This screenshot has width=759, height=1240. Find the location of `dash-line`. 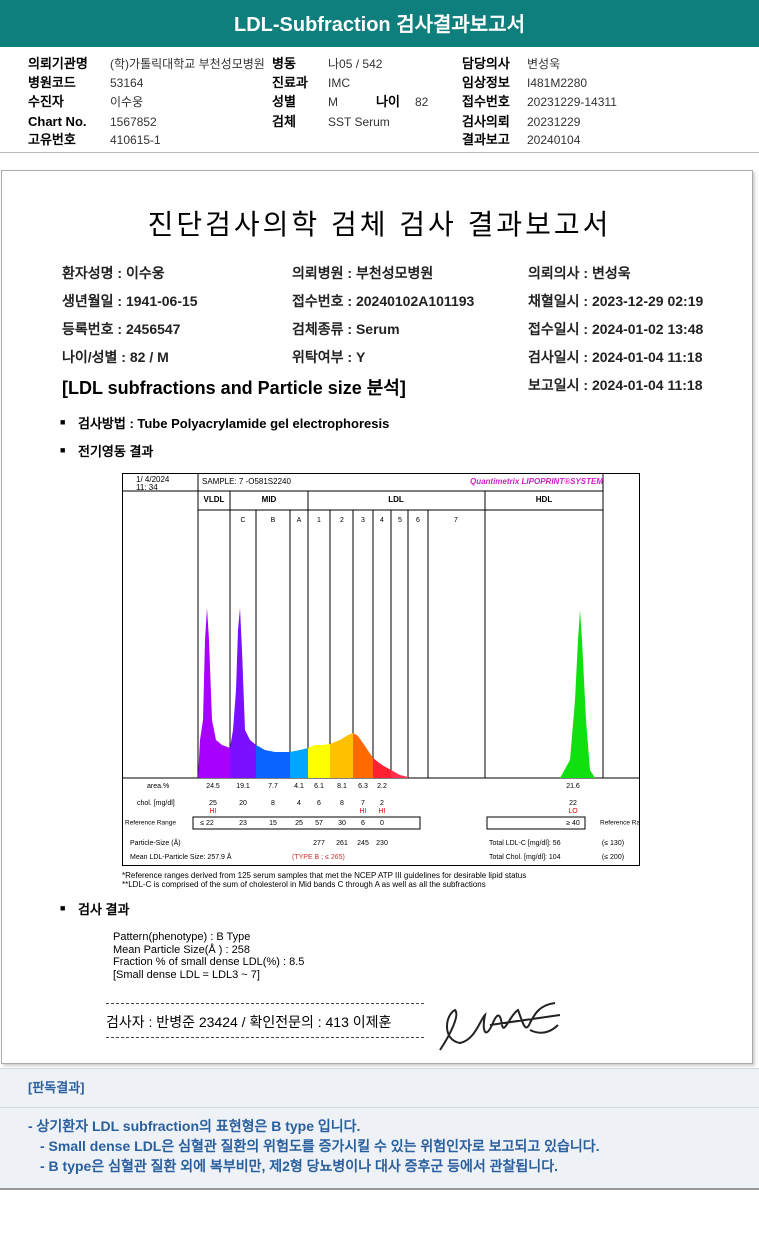

dash-line is located at coordinates (265, 1037).